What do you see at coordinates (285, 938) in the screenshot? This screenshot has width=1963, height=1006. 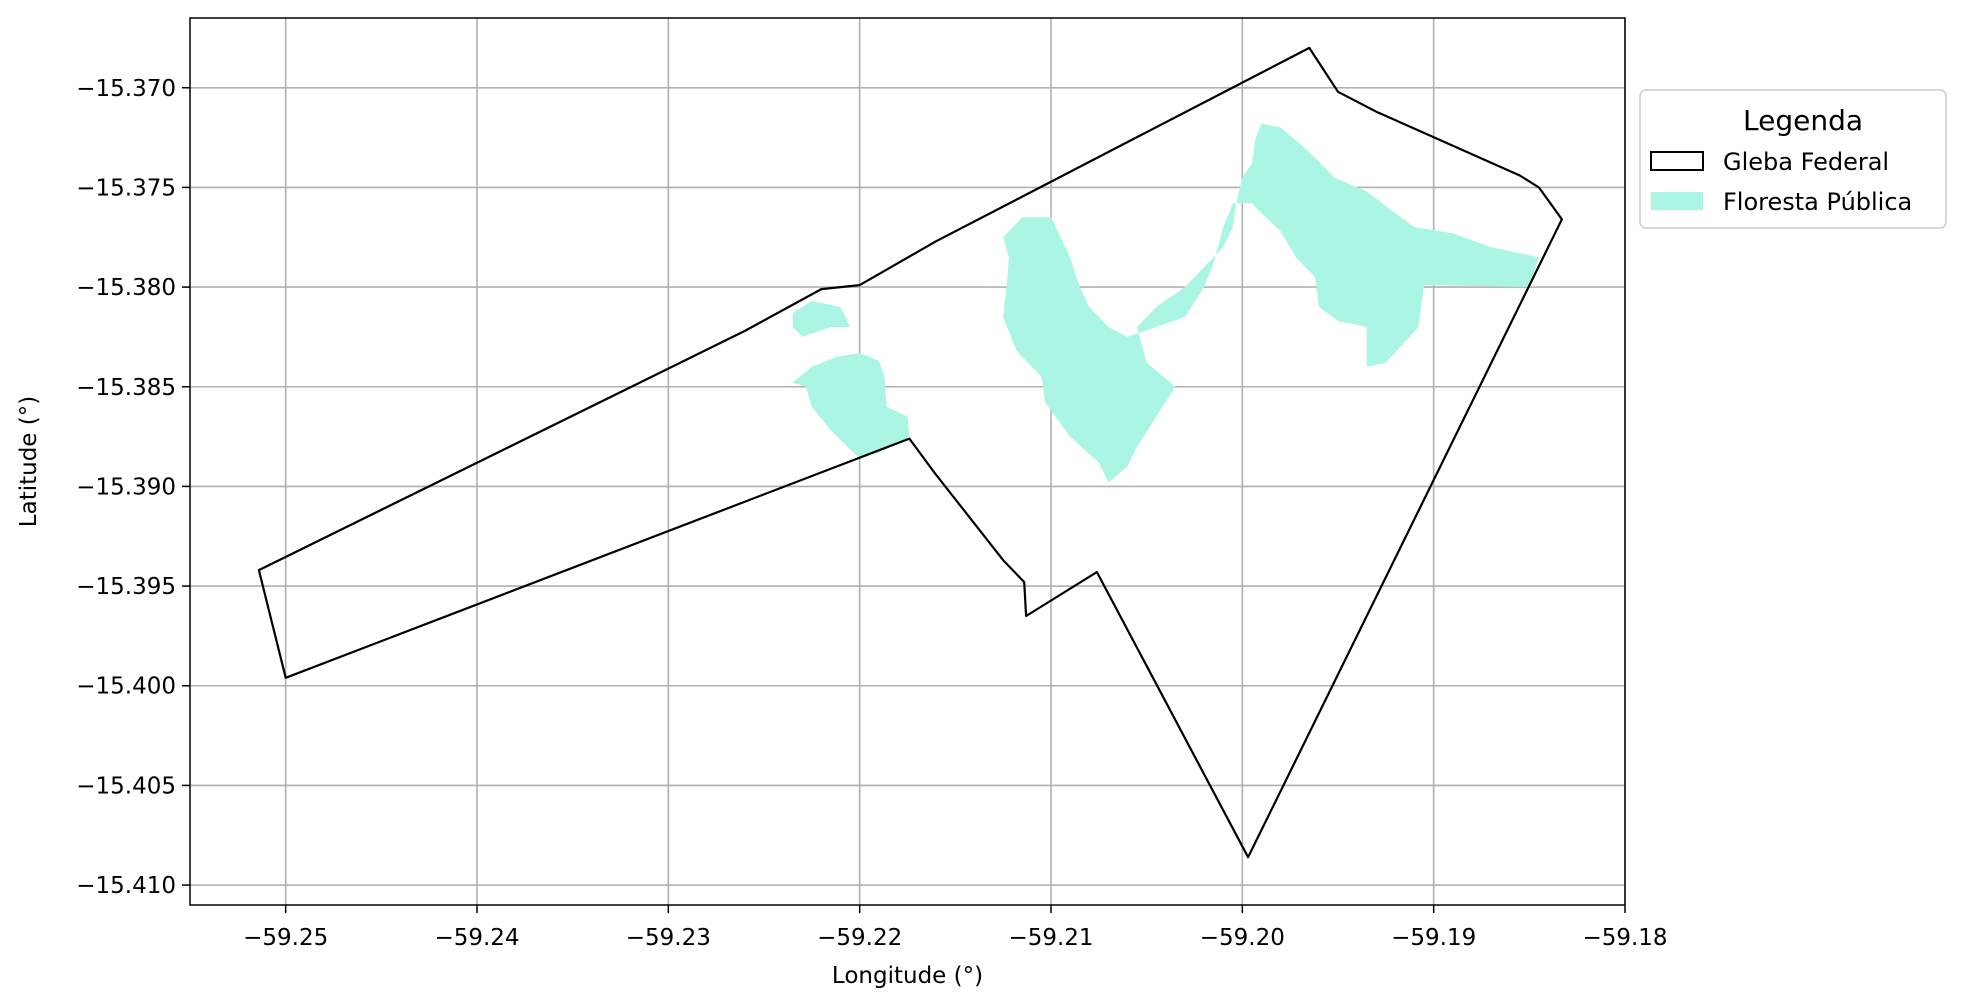 I see `x-tick-label: −59.25` at bounding box center [285, 938].